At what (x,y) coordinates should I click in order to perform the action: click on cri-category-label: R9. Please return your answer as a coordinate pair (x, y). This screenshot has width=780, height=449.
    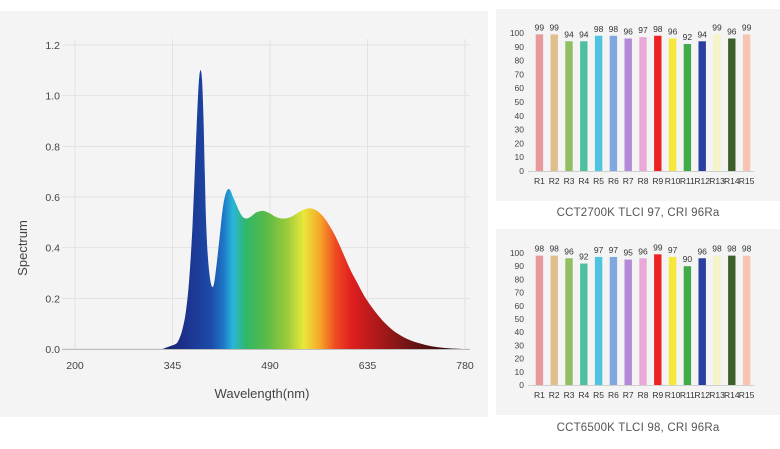
    Looking at the image, I should click on (657, 395).